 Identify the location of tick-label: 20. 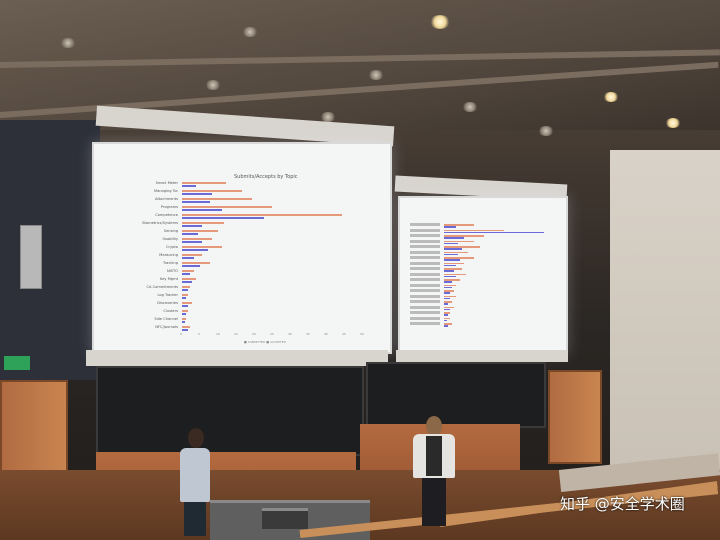
(254, 334).